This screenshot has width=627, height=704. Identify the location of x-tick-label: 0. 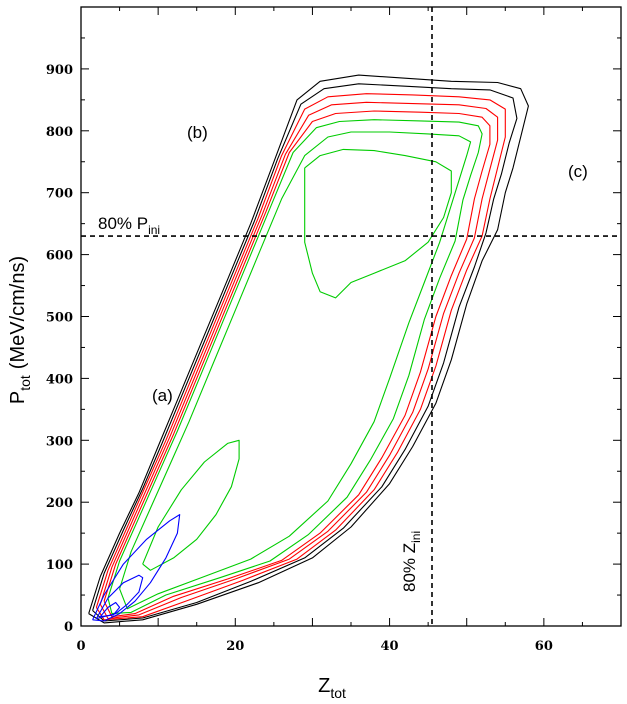
(80, 646).